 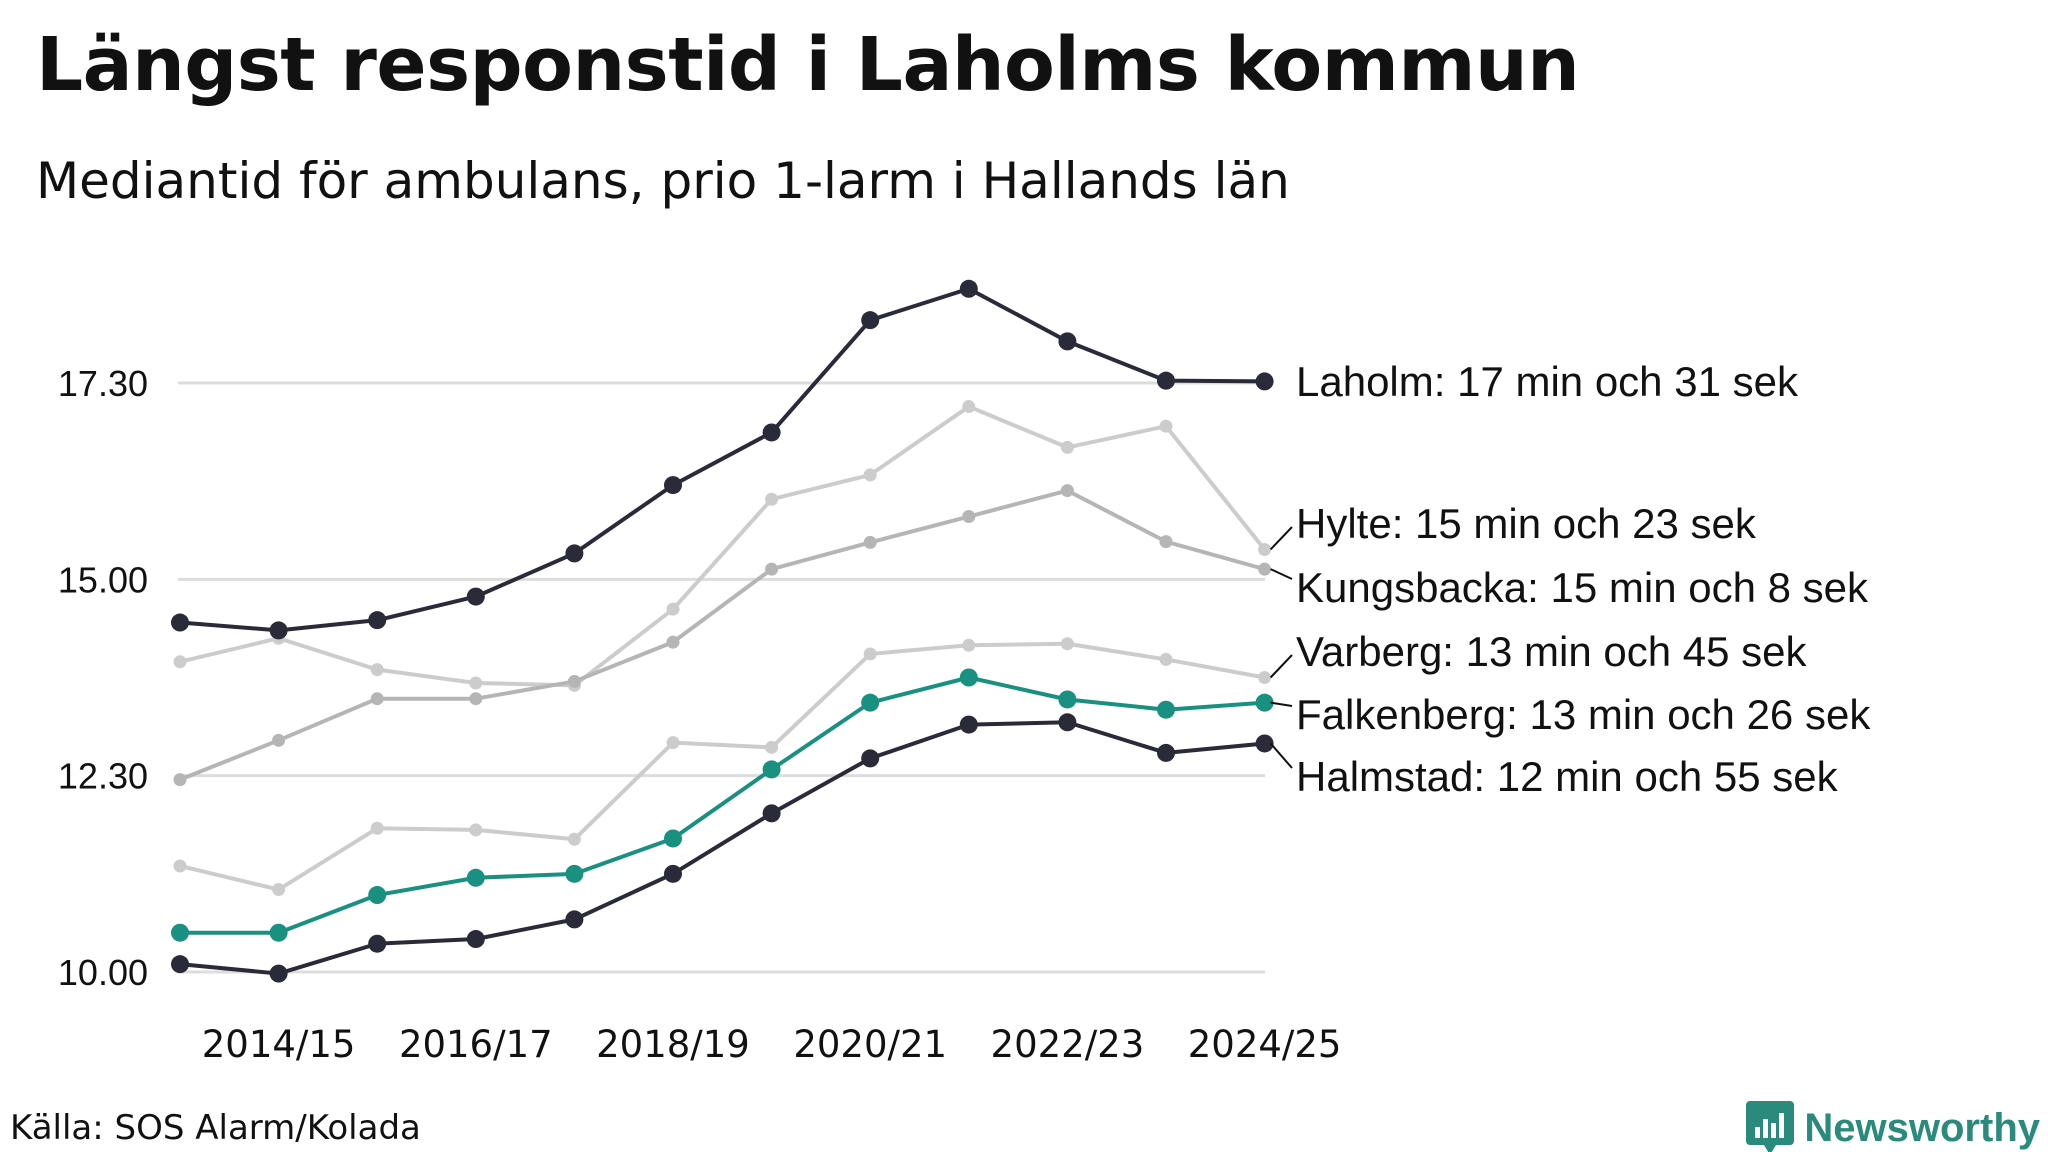 I want to click on series-line-falkenberg, so click(x=722, y=805).